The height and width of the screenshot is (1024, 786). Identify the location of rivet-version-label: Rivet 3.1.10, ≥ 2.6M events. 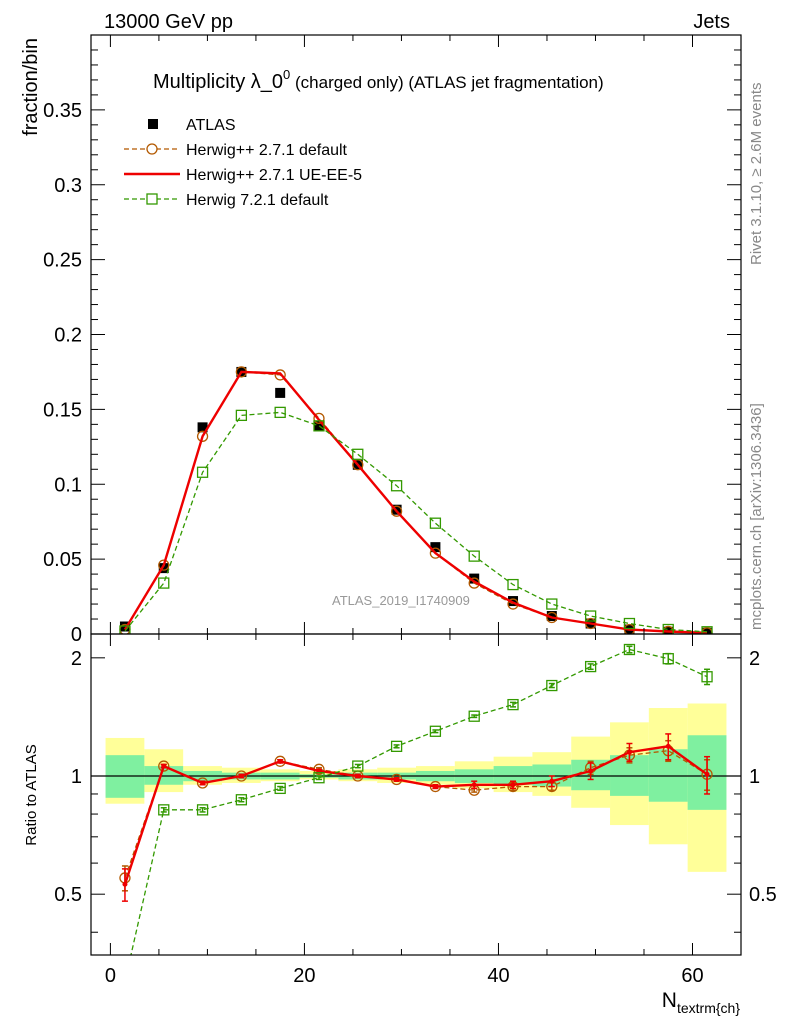
(756, 174).